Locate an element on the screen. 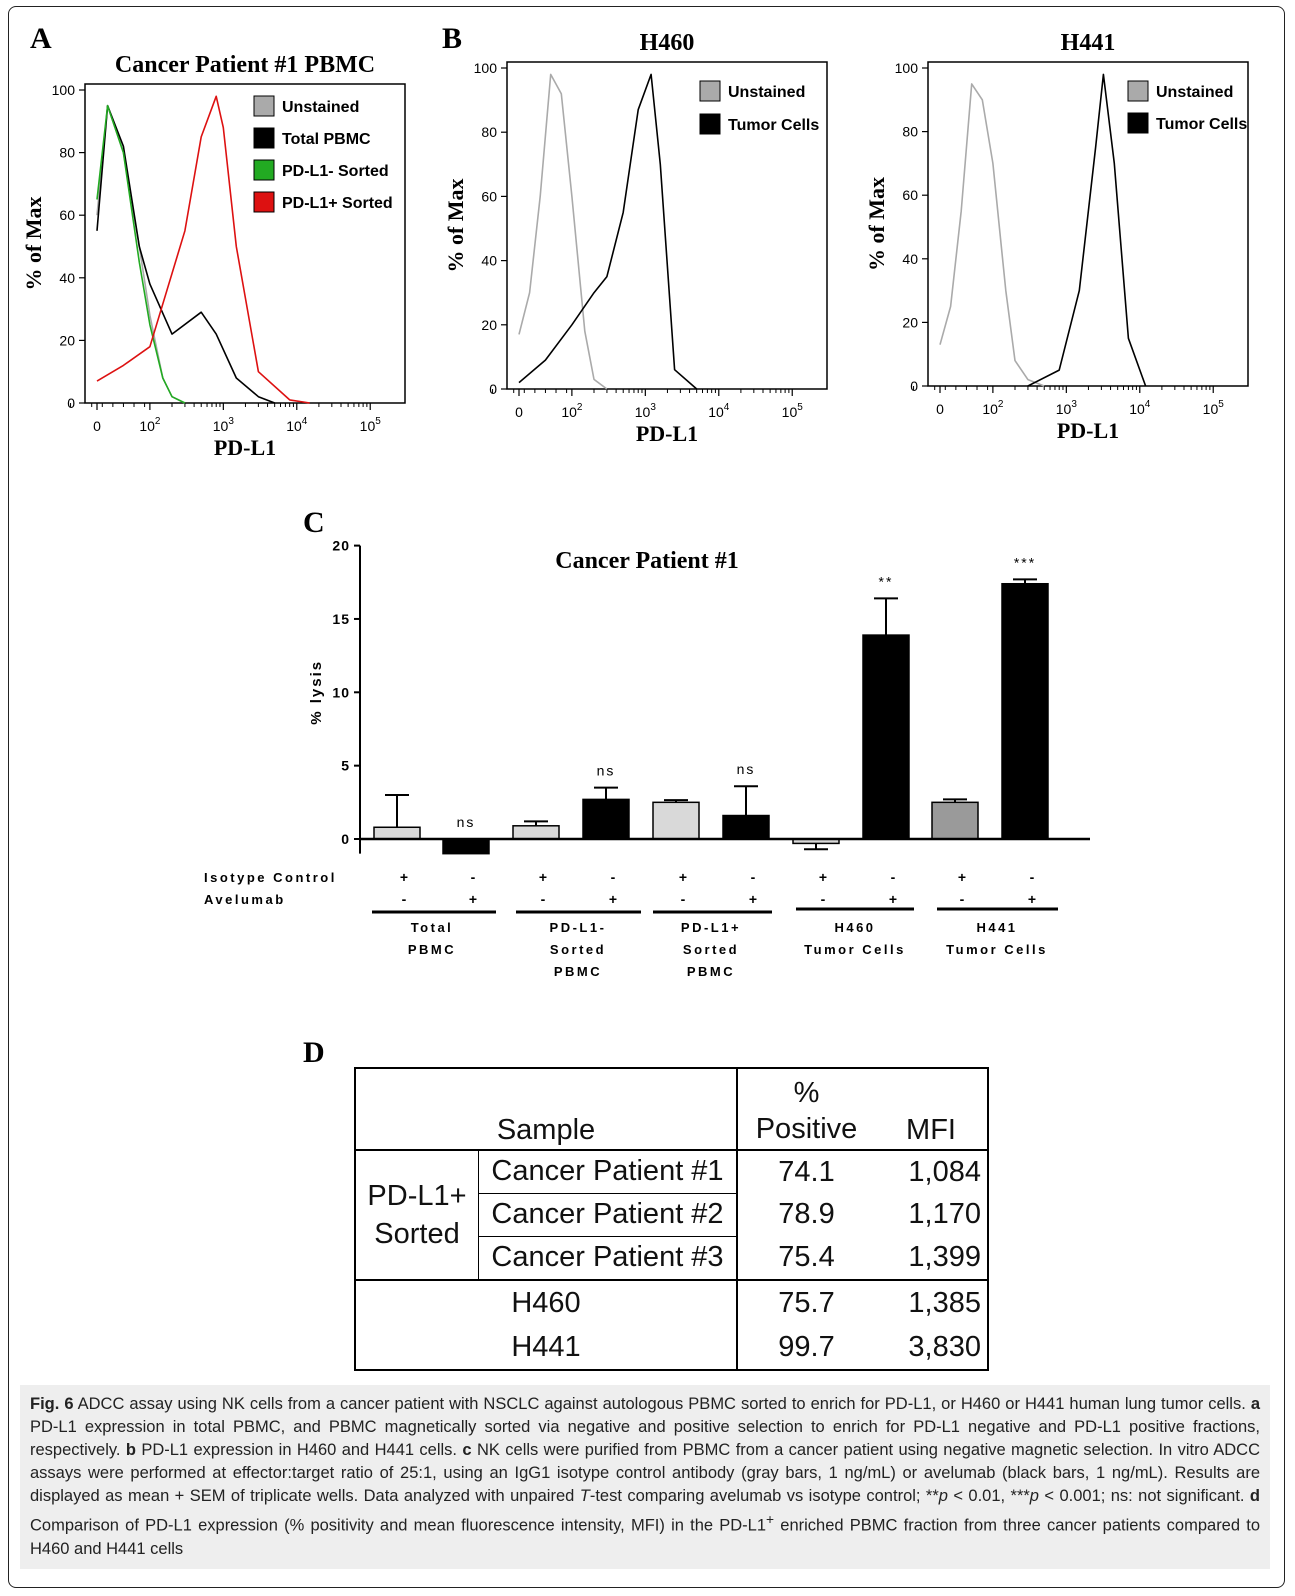 This screenshot has width=1295, height=1596. panel-label-b: B is located at coordinates (452, 38).